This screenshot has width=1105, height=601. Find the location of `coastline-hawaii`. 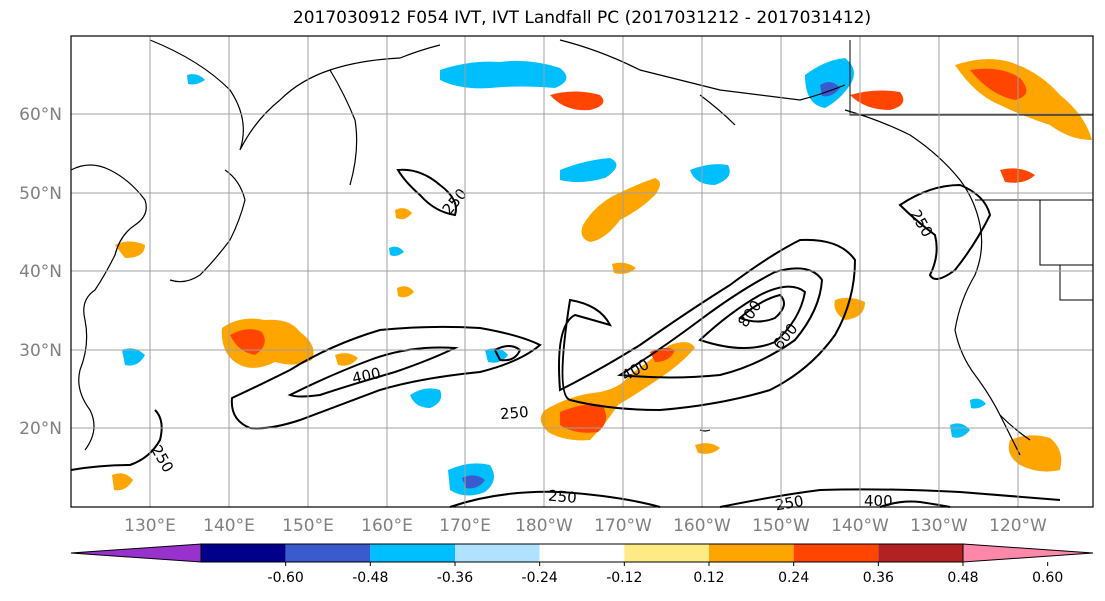

coastline-hawaii is located at coordinates (705, 430).